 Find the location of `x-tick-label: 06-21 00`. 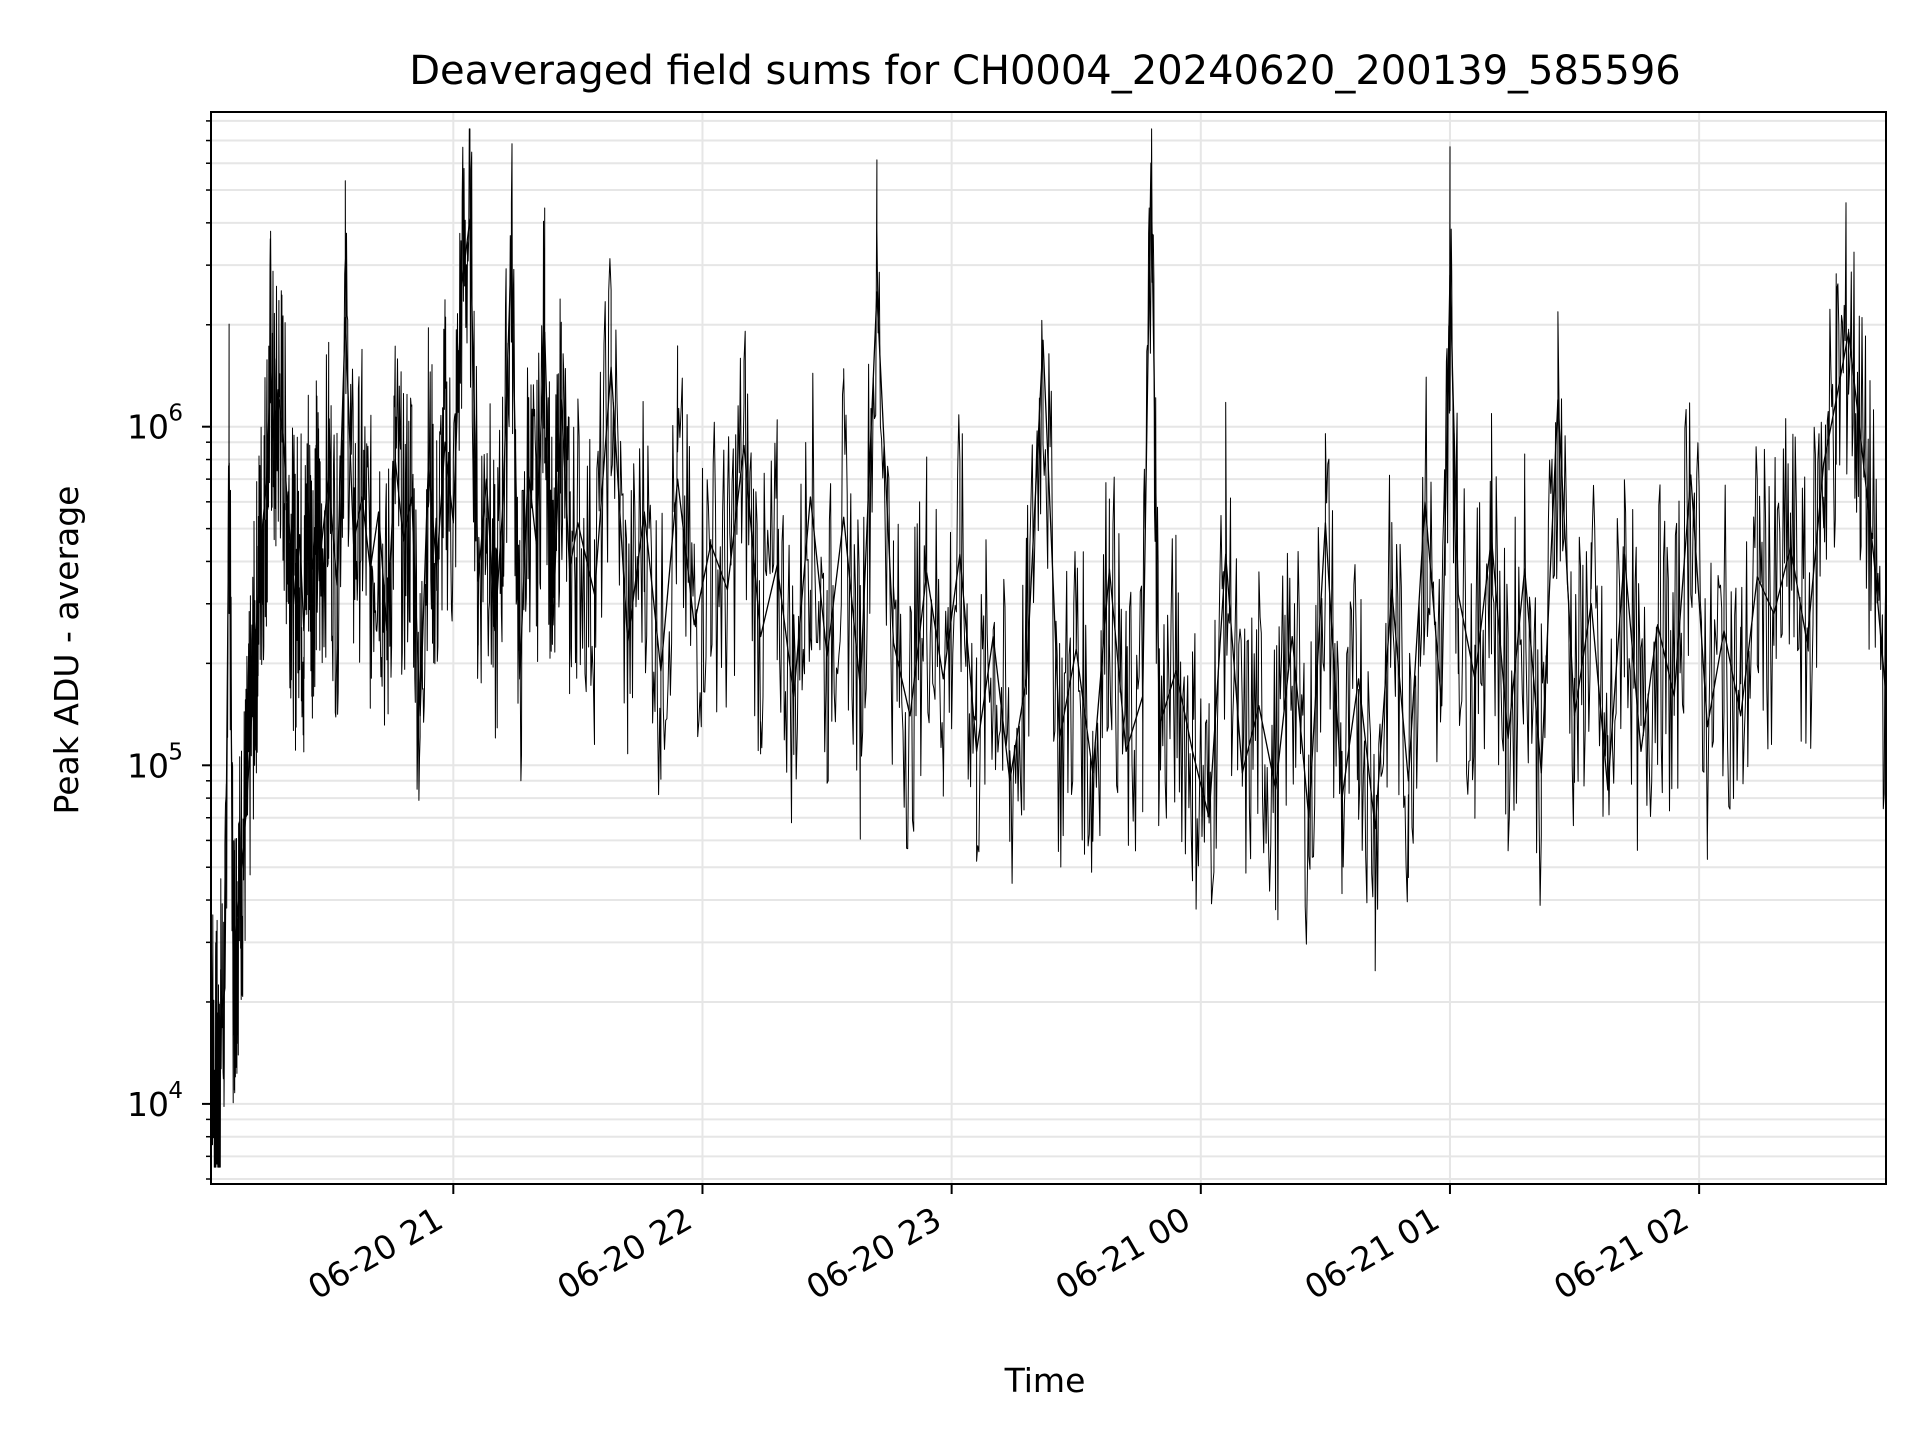

x-tick-label: 06-21 00 is located at coordinates (1123, 1253).